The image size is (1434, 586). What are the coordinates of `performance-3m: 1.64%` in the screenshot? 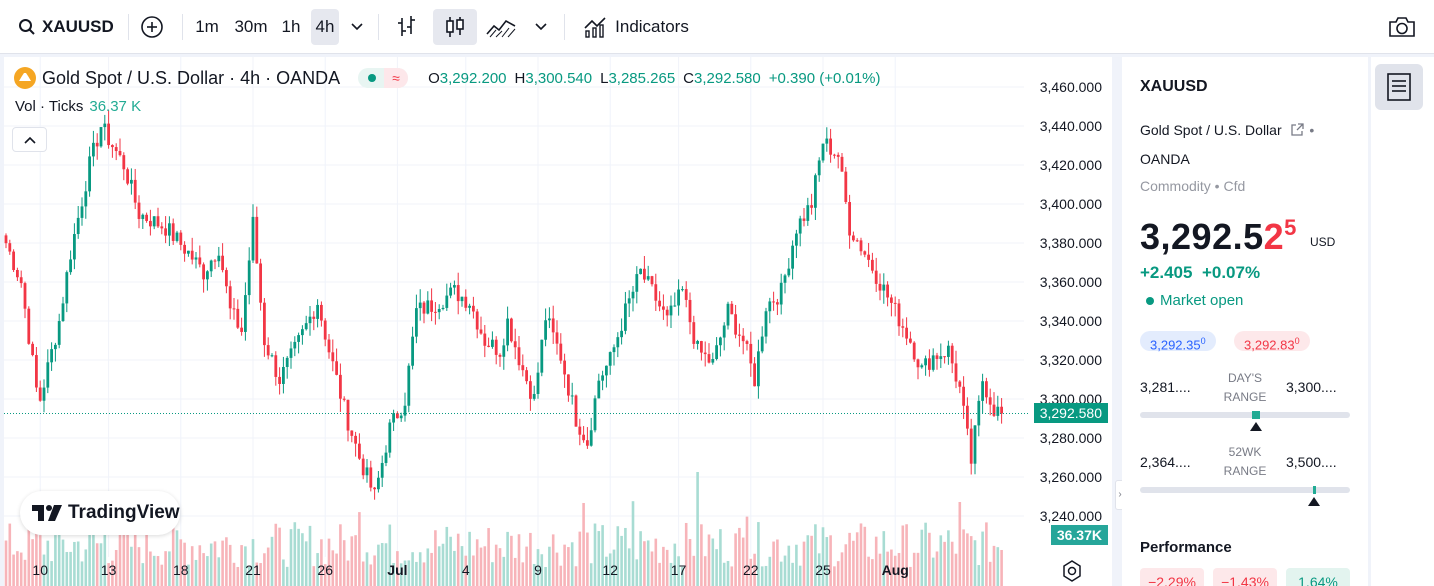 It's located at (1318, 577).